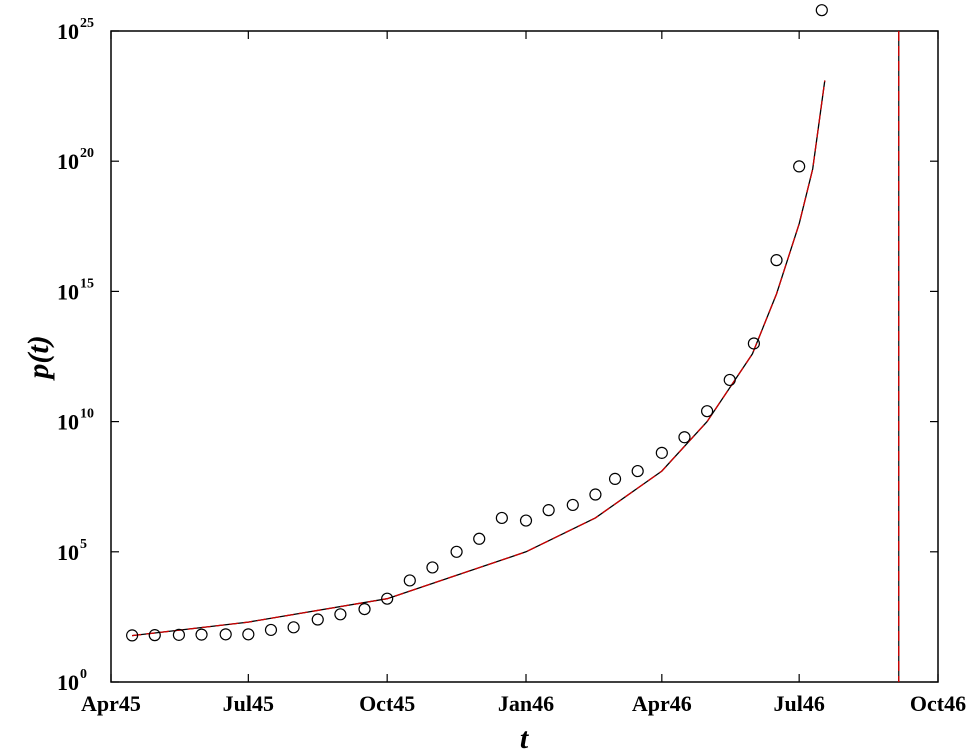 Image resolution: width=977 pixels, height=755 pixels. Describe the element at coordinates (68, 682) in the screenshot. I see `y-tick-label-0: 10` at that location.